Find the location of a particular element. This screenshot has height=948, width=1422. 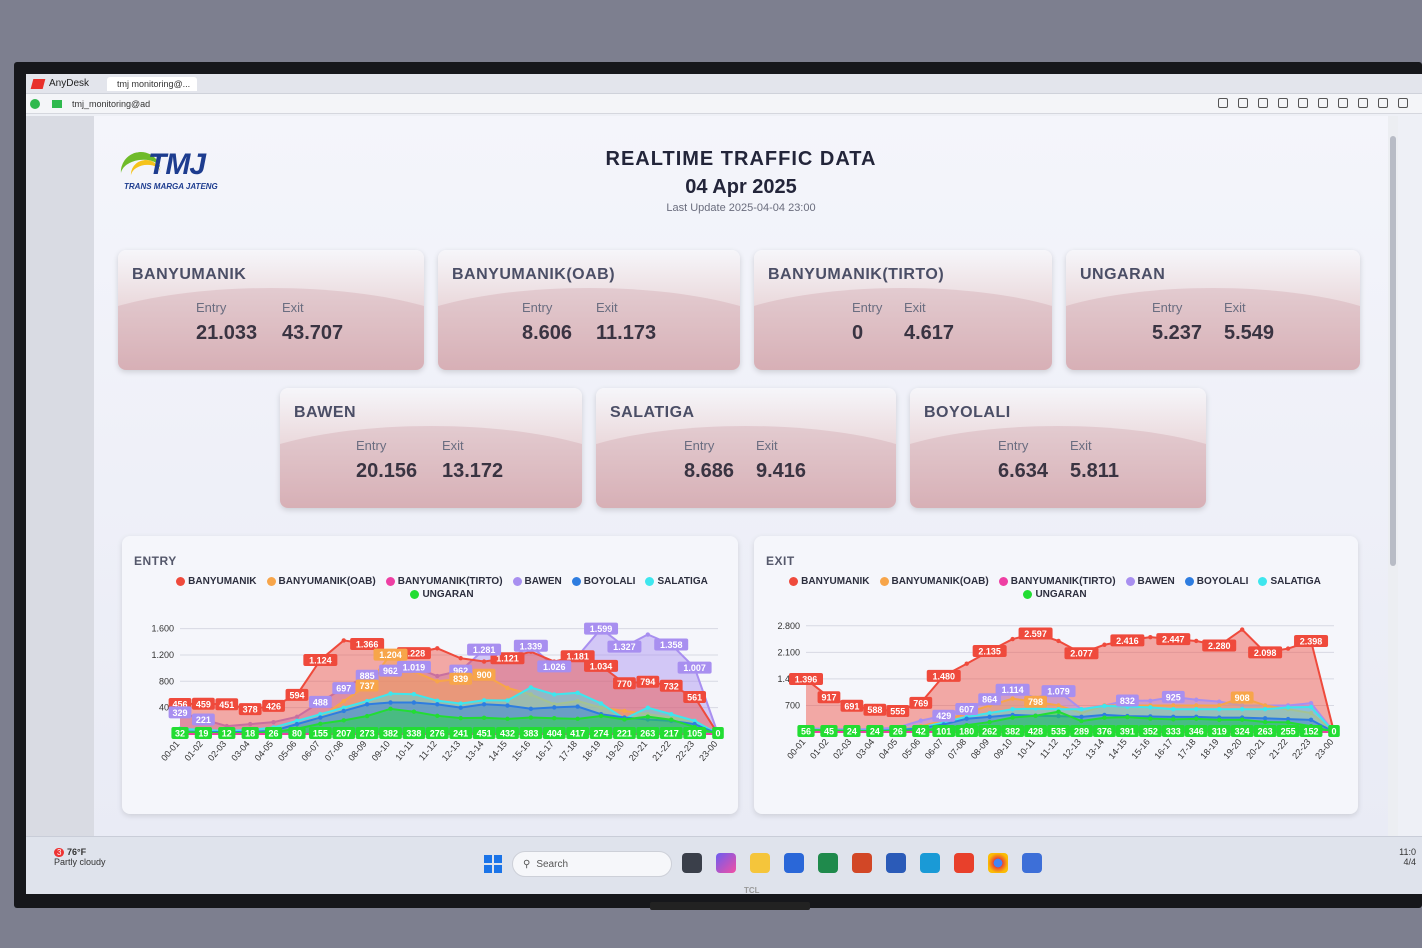

anydesk-icon is located at coordinates (964, 863).